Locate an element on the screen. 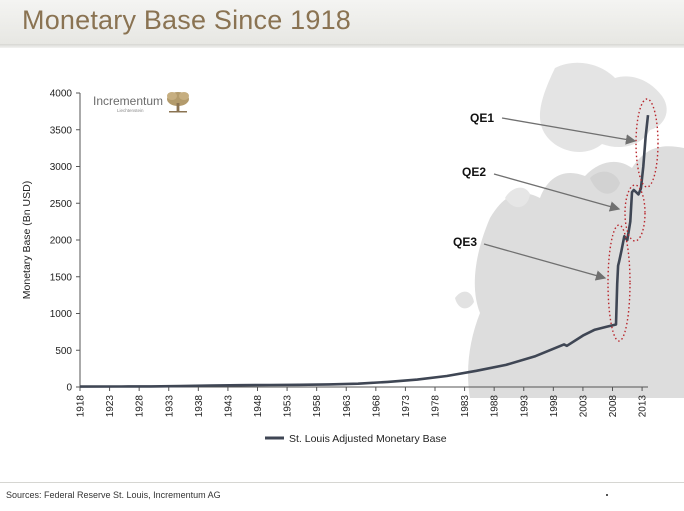  header-bar: Monetary Base Since 1918 is located at coordinates (342, 22).